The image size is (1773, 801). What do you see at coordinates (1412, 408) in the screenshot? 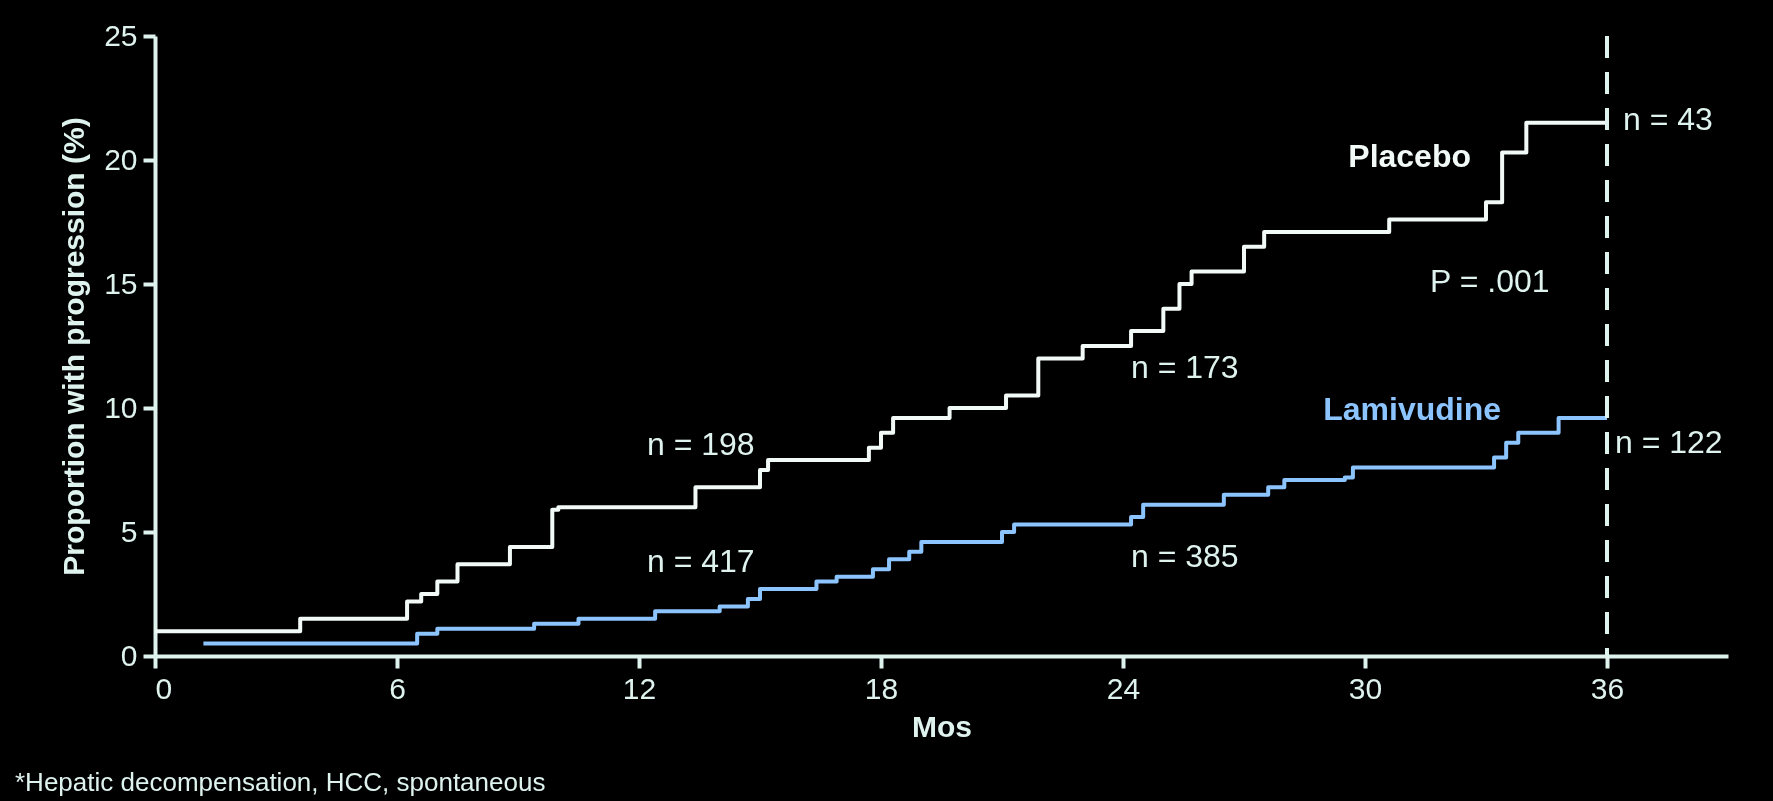
I see `series-label: Lamivudine` at bounding box center [1412, 408].